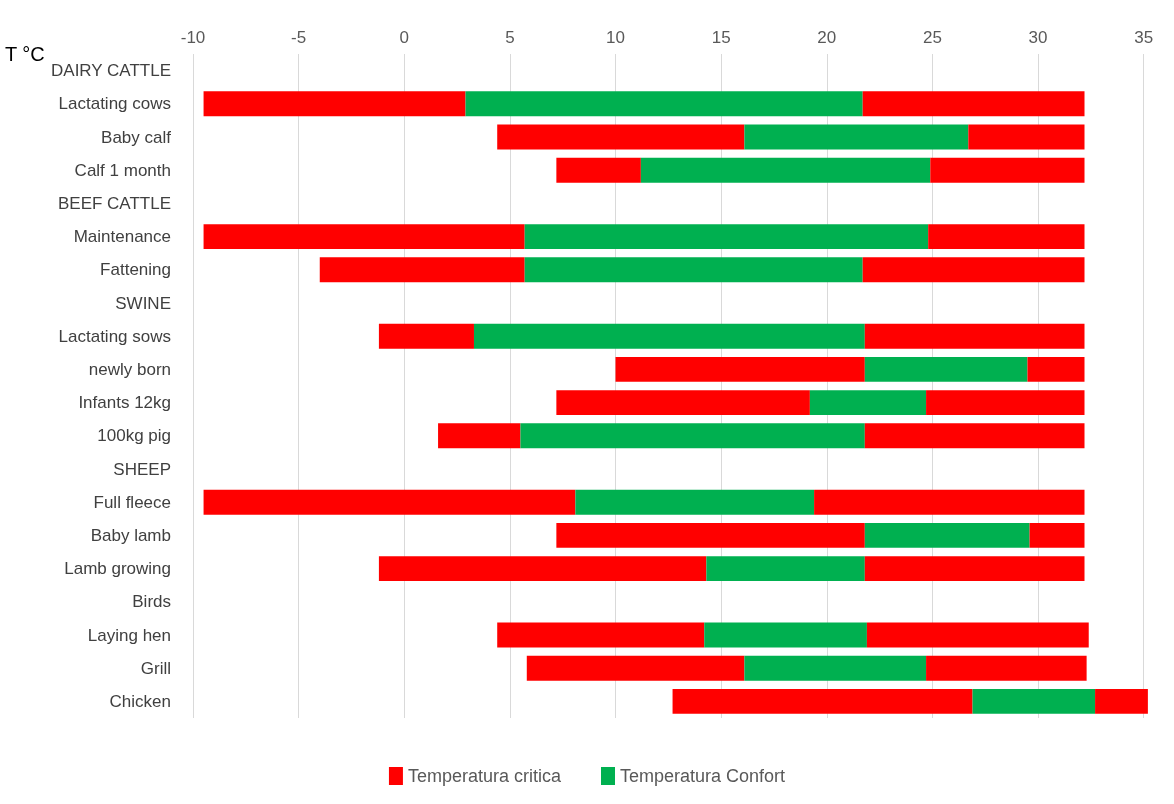  I want to click on x-tick-label: 30, so click(1038, 37).